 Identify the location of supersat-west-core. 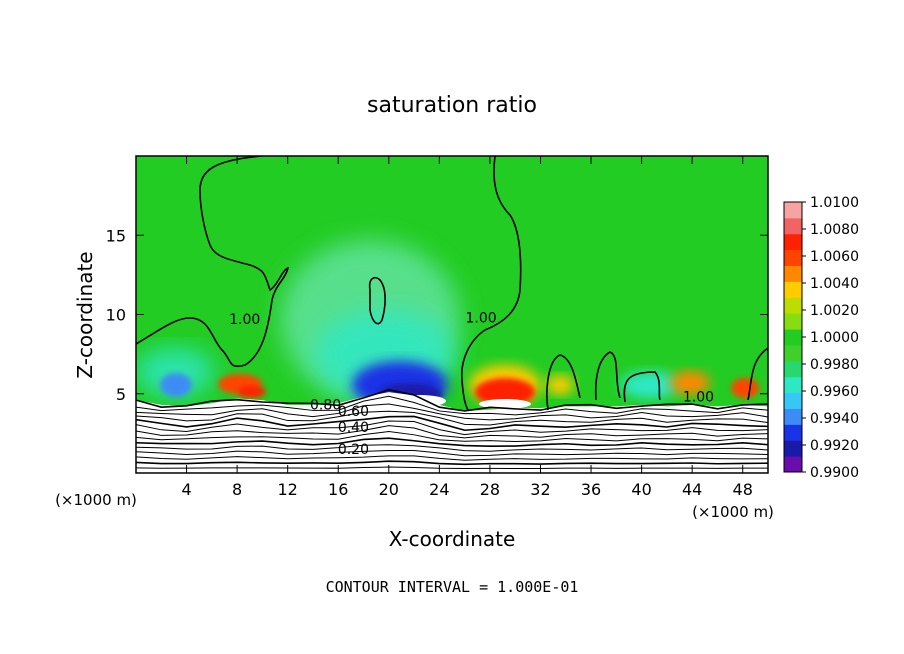
(252, 392).